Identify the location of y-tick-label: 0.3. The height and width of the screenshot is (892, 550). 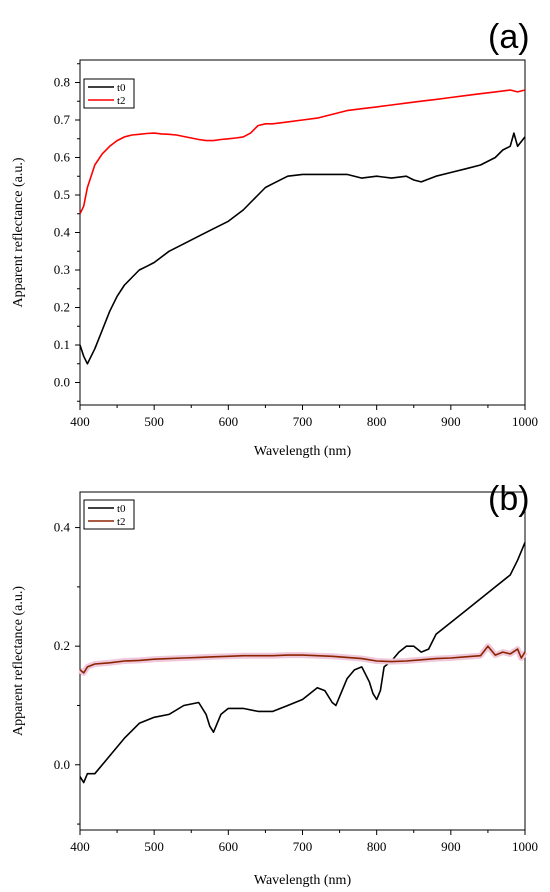
(62, 269).